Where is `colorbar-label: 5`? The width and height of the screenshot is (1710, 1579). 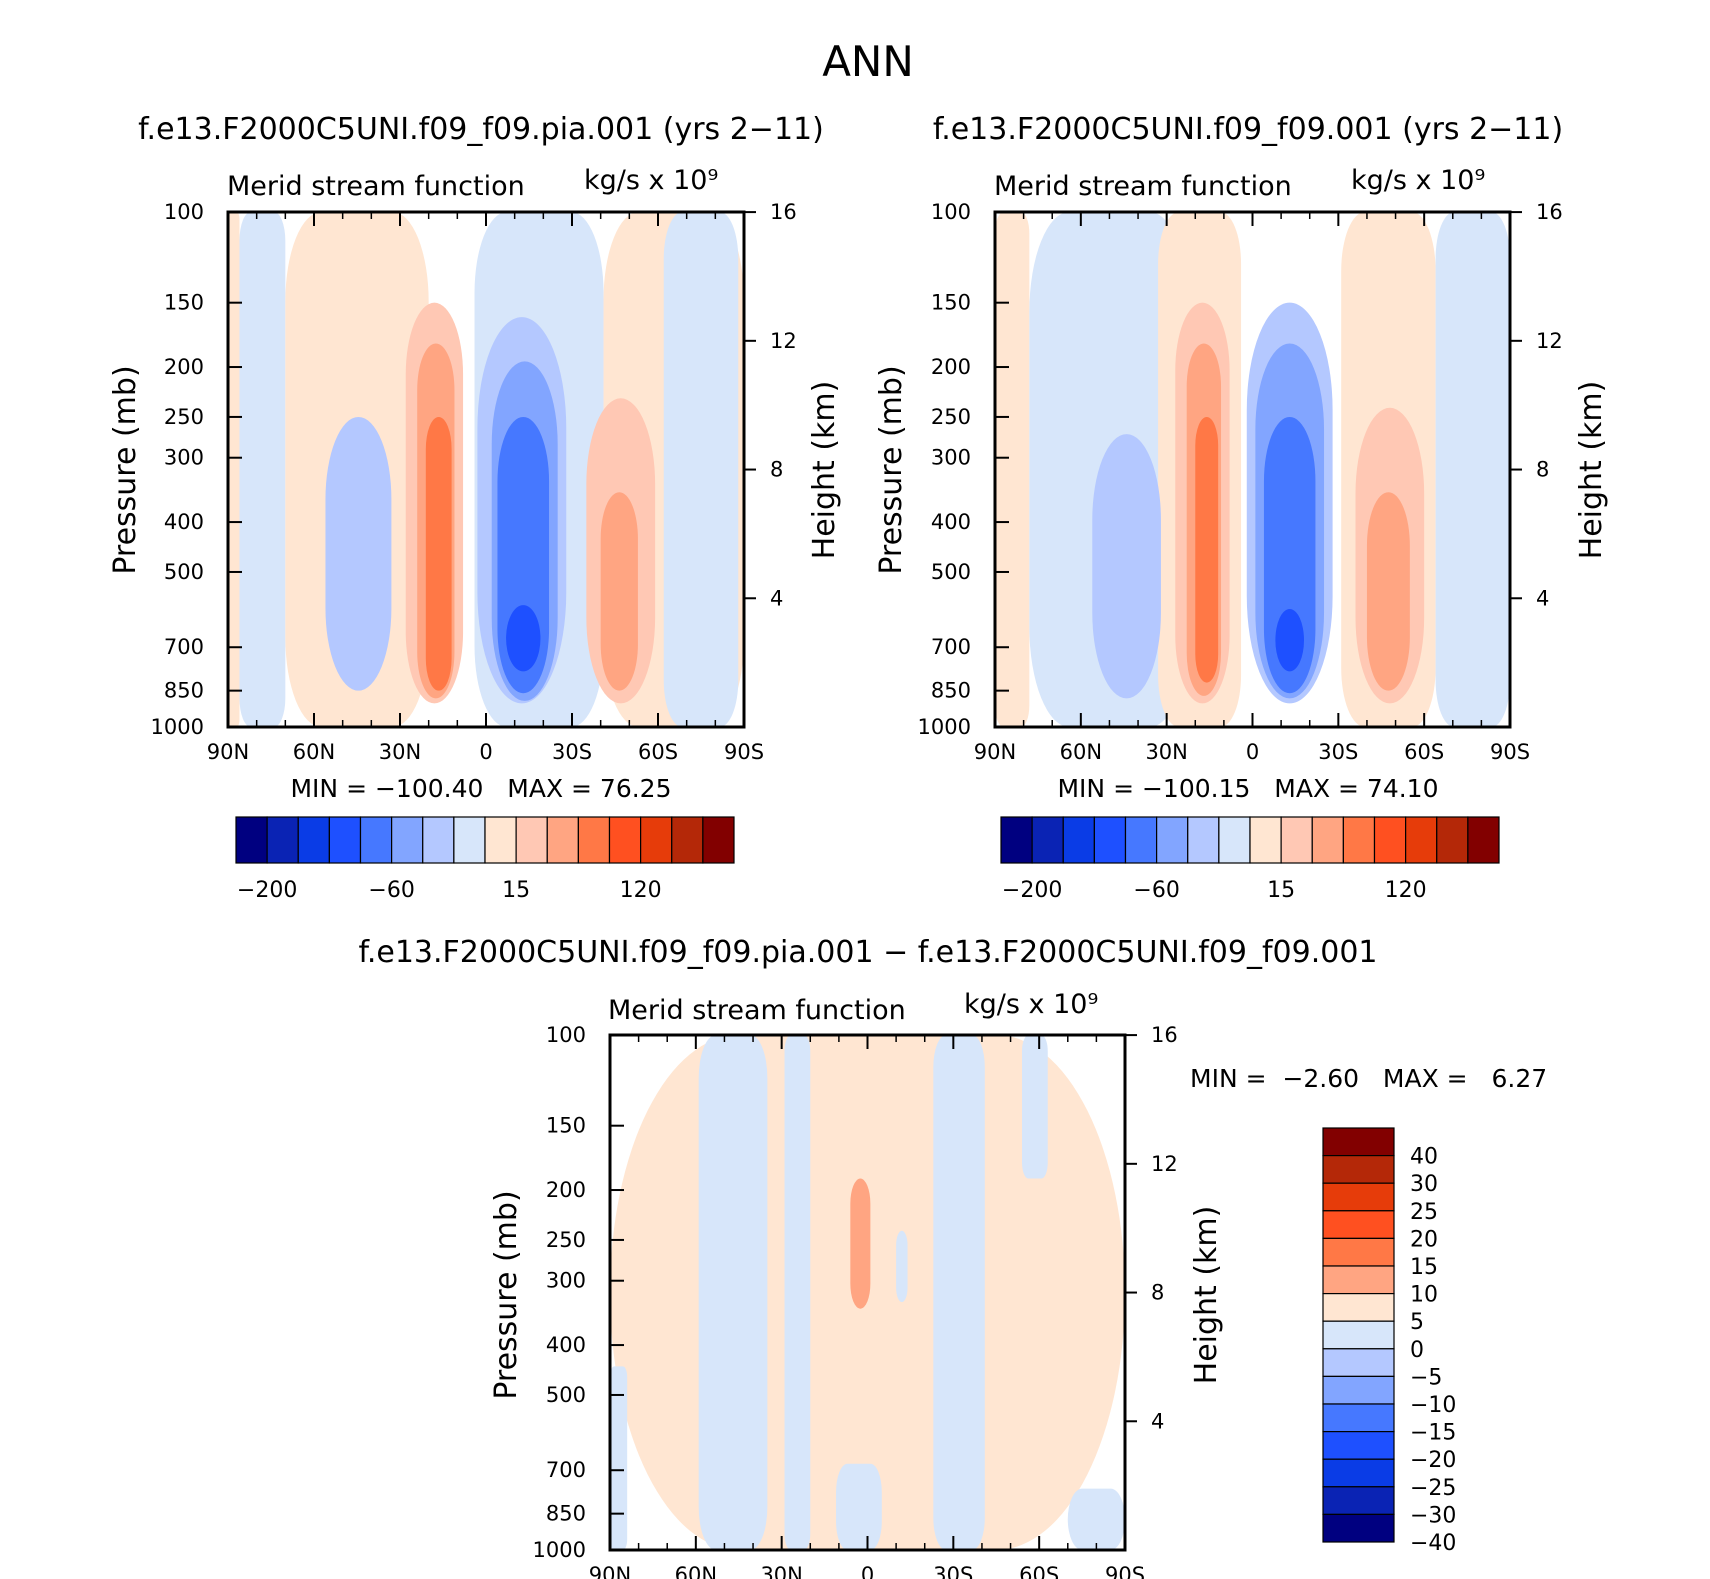
colorbar-label: 5 is located at coordinates (1417, 1322).